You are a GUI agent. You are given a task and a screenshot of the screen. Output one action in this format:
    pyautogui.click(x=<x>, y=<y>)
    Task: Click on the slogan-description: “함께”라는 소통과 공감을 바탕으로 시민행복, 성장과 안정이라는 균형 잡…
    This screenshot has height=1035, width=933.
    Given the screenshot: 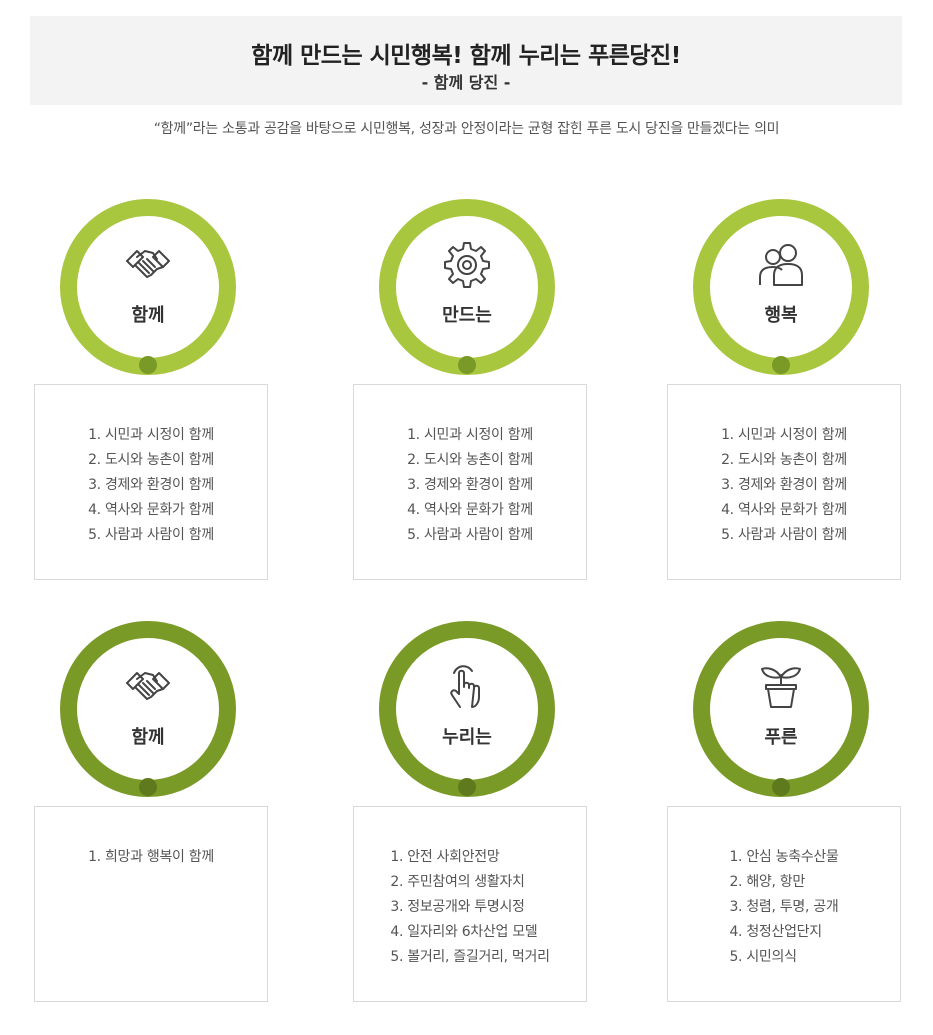 What is the action you would take?
    pyautogui.click(x=466, y=129)
    